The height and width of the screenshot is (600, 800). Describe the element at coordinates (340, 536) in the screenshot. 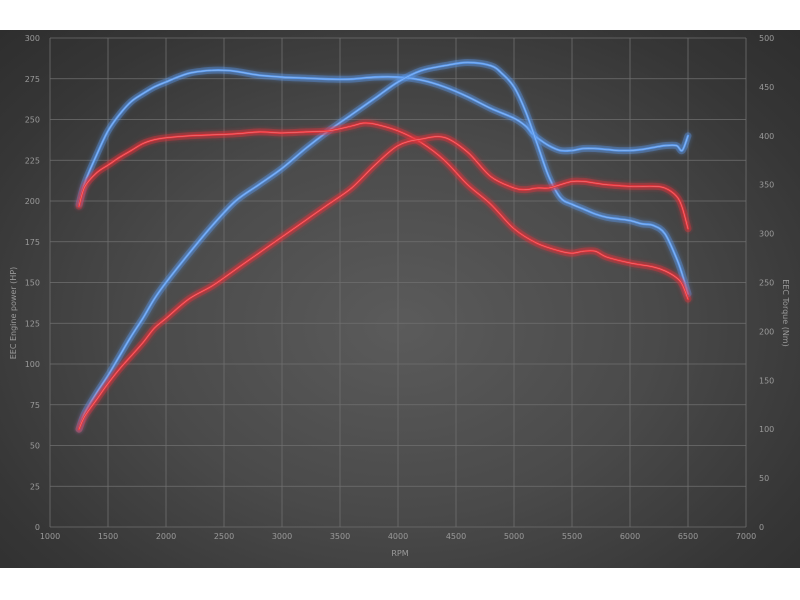

I see `x-tick-label: 3500` at that location.